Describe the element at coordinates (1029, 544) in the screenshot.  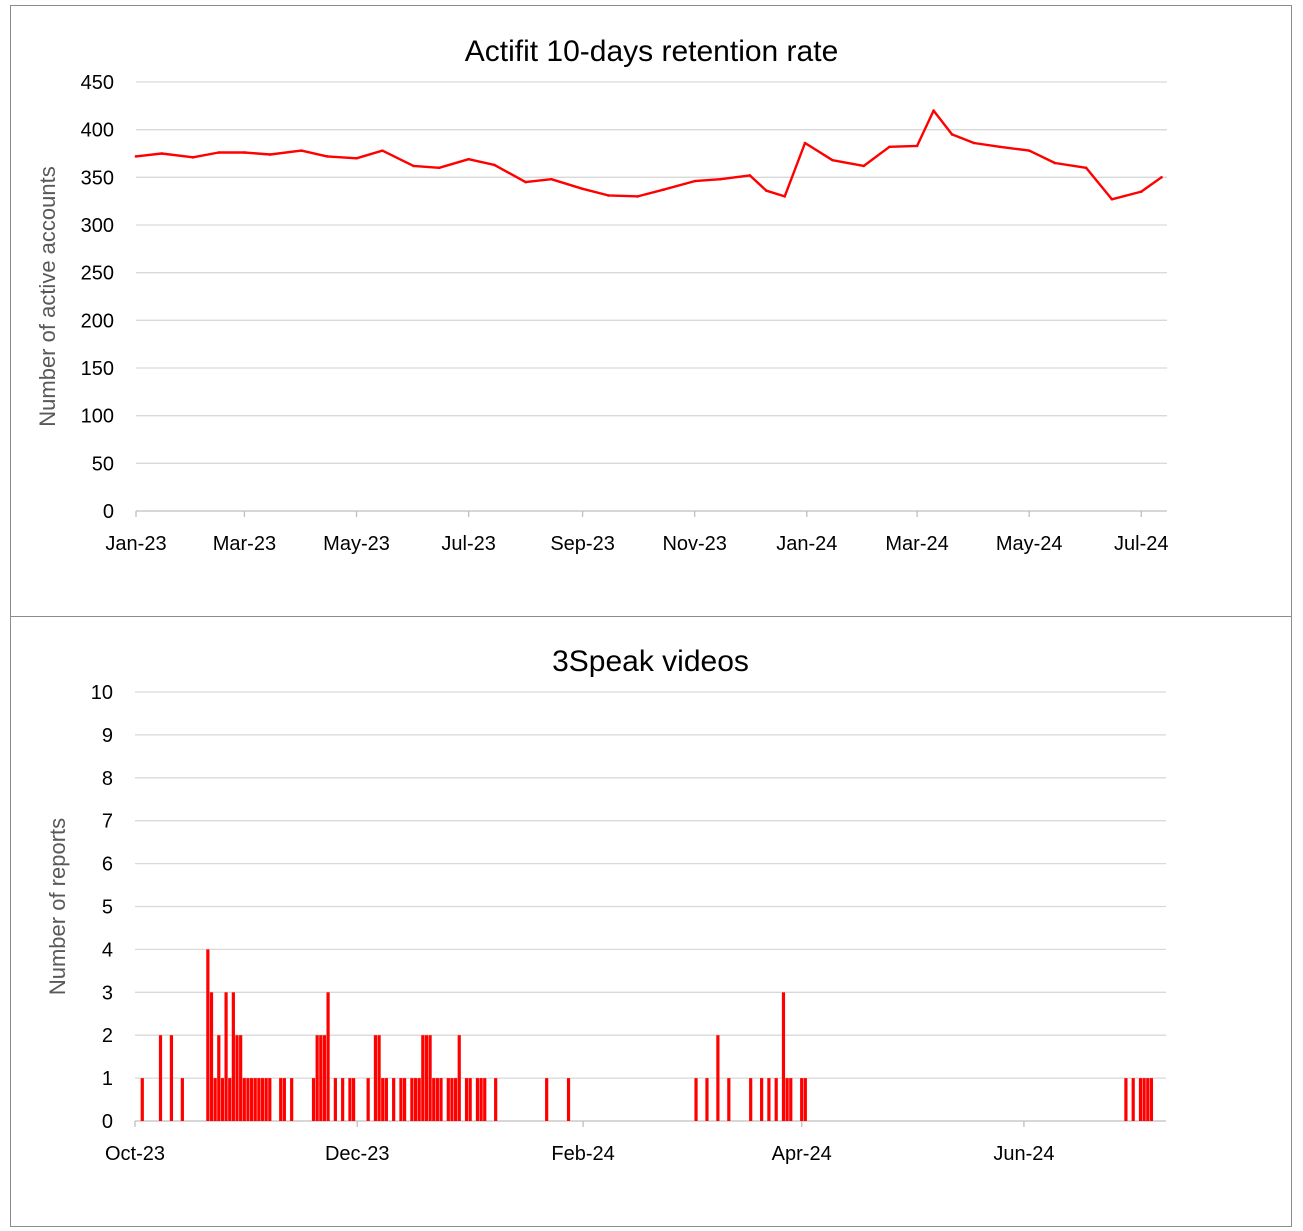
I see `x-tick-label: May-24` at that location.